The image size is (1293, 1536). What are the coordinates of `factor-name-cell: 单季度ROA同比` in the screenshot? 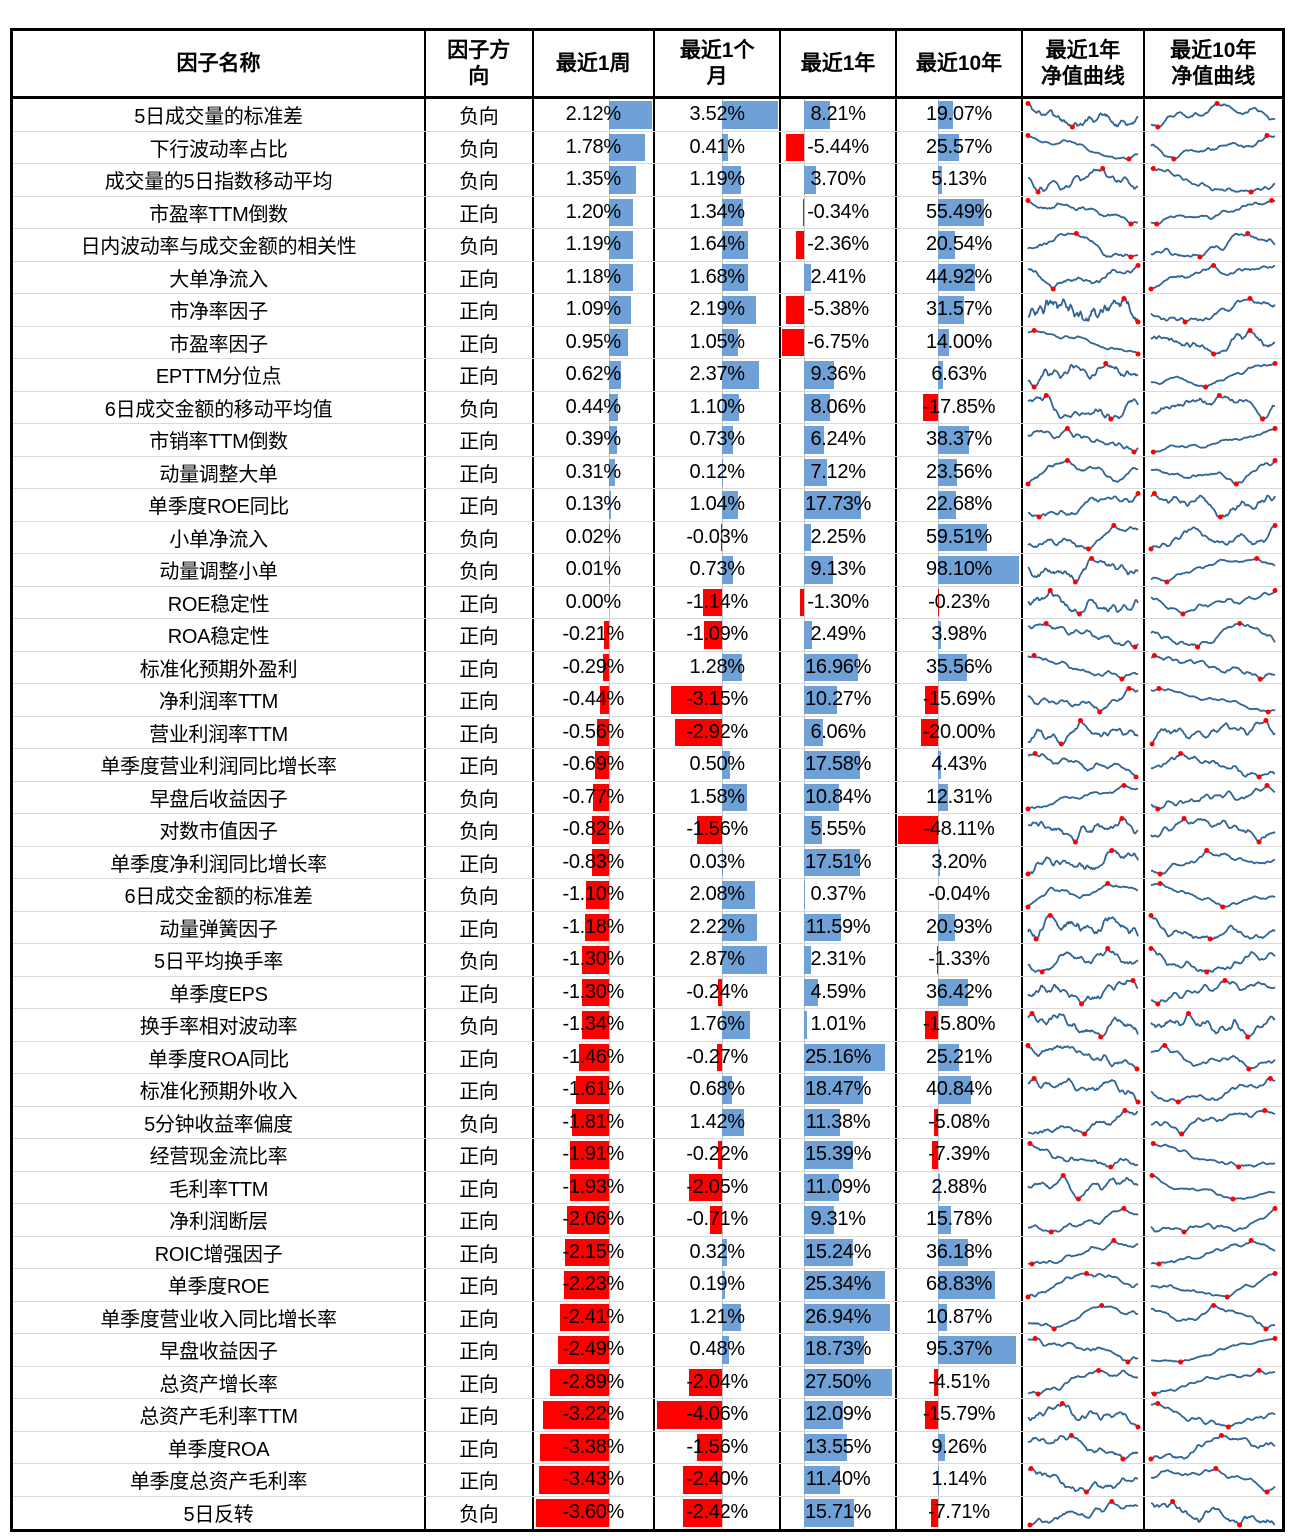 It's located at (220, 1057).